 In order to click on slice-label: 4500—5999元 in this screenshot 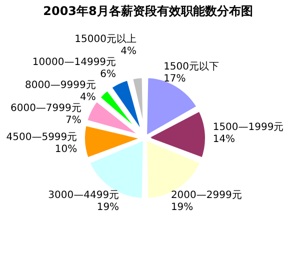, I will do `click(42, 137)`.